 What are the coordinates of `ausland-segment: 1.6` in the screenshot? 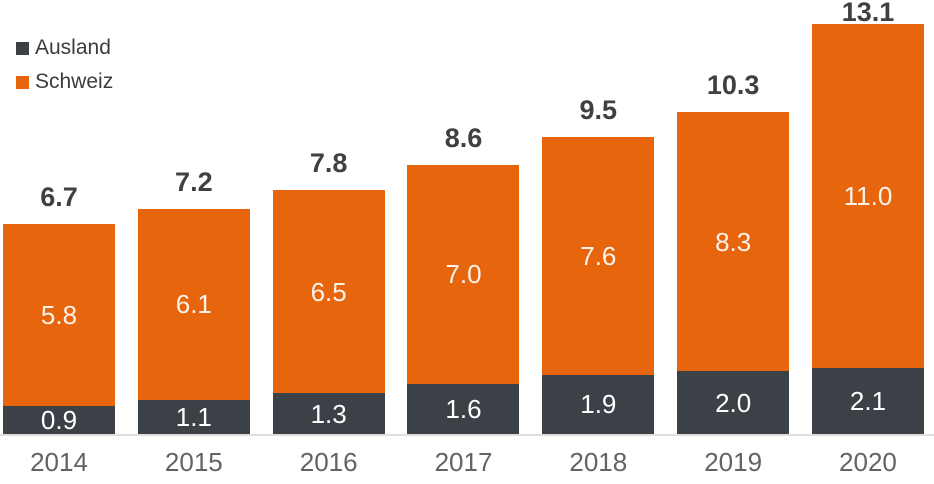 It's located at (463, 408).